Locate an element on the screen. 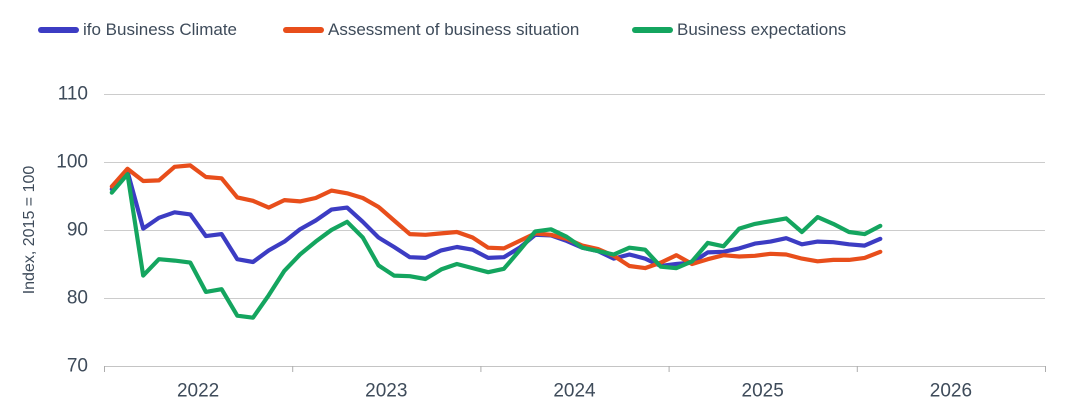 This screenshot has width=1091, height=406. legend-item-business-expectations: Business expectations is located at coordinates (739, 30).